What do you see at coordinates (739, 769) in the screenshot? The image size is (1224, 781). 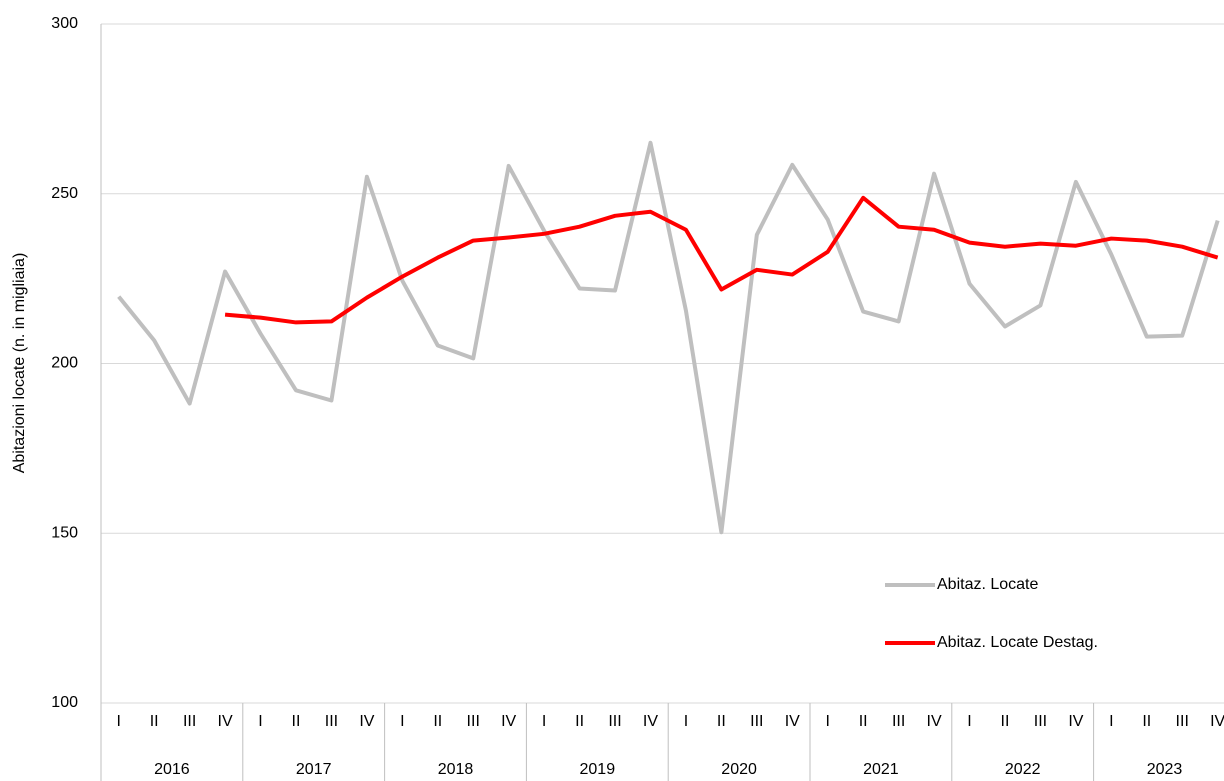 I see `year-label: 2020` at bounding box center [739, 769].